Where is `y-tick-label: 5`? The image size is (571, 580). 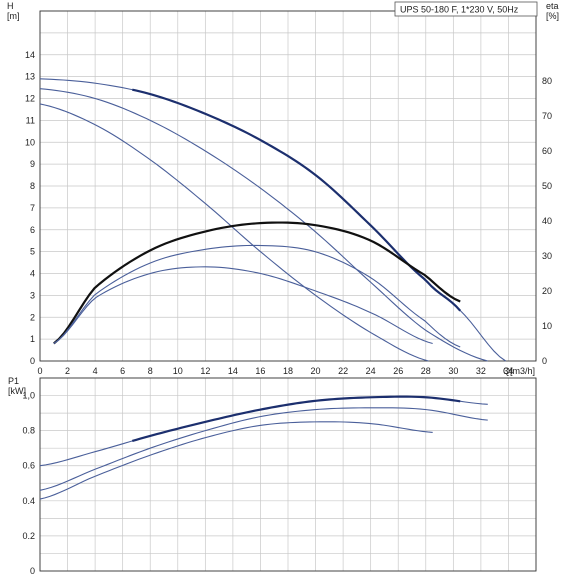 y-tick-label: 5 is located at coordinates (32, 252).